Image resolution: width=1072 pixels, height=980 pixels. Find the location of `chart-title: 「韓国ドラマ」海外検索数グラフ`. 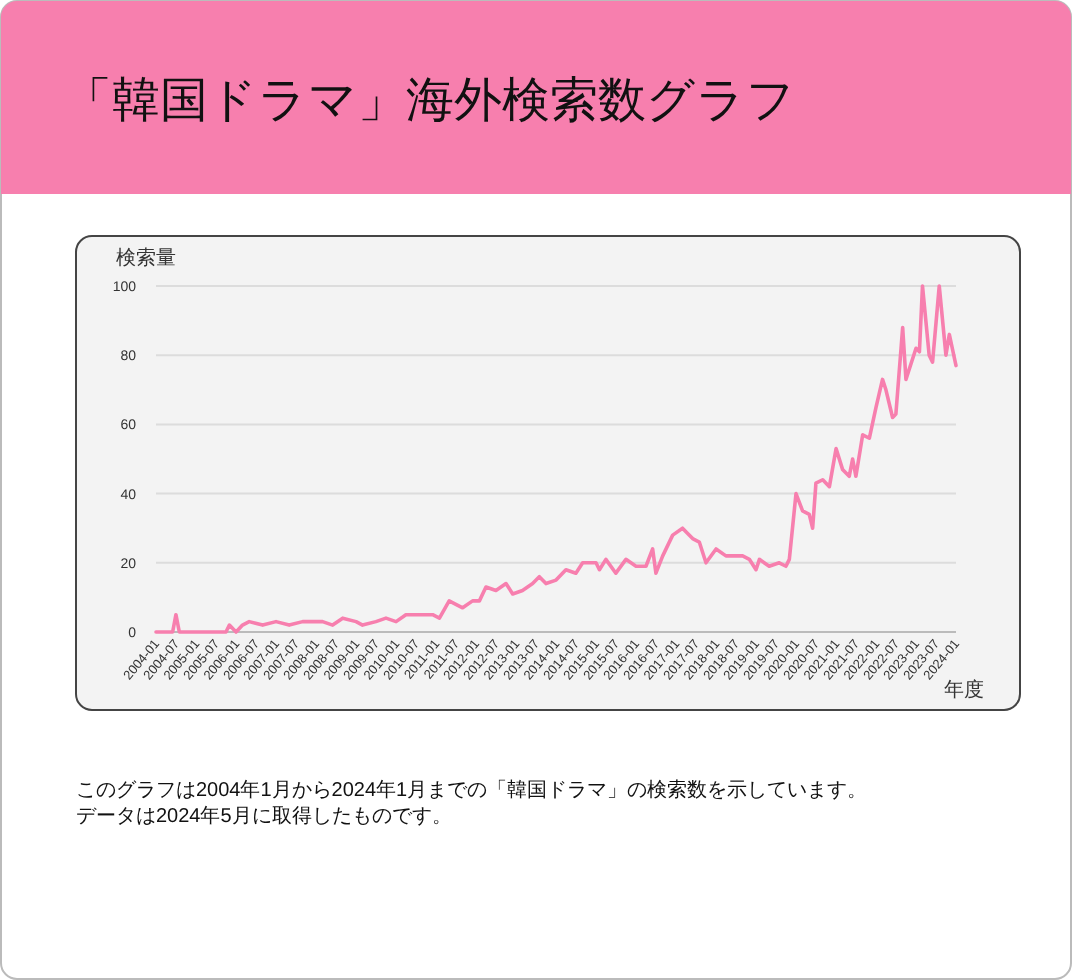

chart-title: 「韓国ドラマ」海外検索数グラフ is located at coordinates (430, 101).